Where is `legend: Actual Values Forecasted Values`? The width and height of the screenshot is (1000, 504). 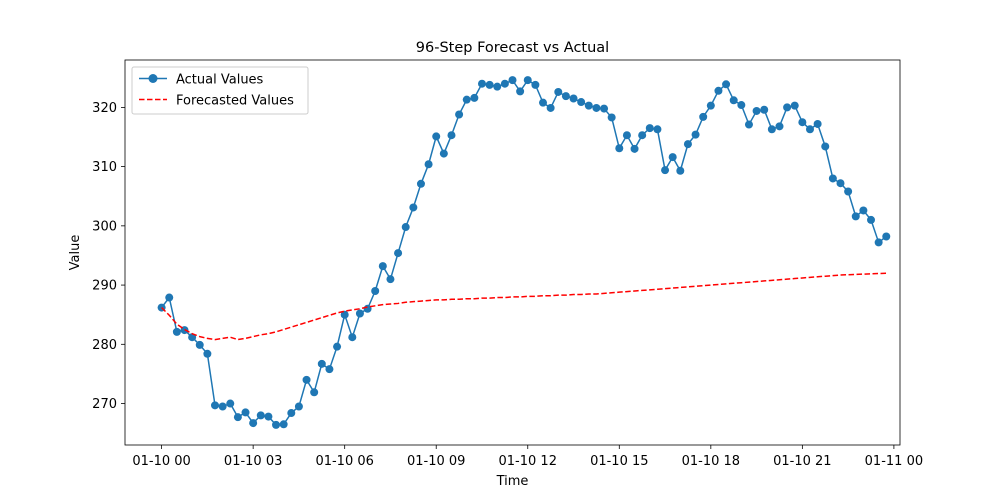 legend: Actual Values Forecasted Values is located at coordinates (220, 90).